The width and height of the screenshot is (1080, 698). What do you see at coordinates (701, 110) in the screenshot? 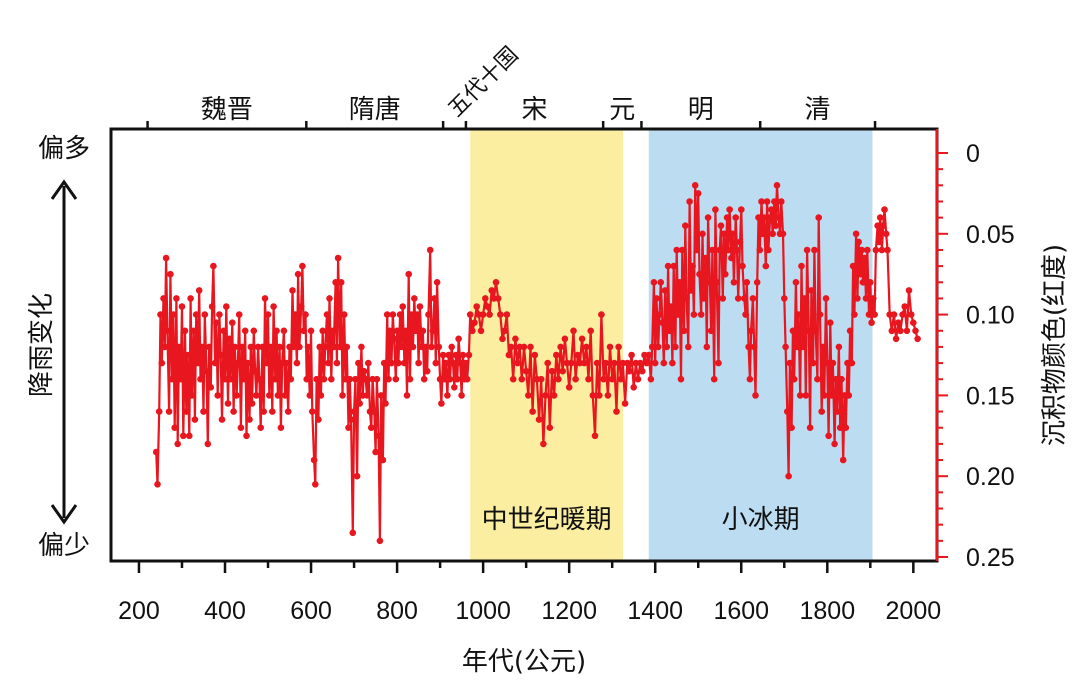
I see `dynasty-label: 明` at bounding box center [701, 110].